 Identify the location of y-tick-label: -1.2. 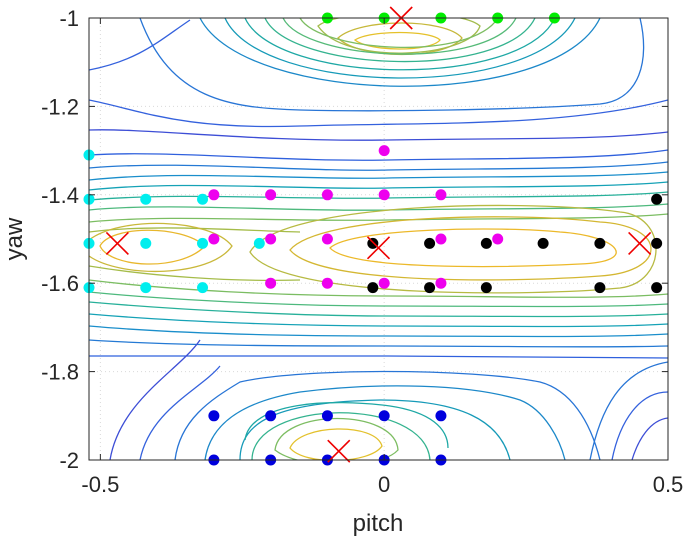
(60, 106).